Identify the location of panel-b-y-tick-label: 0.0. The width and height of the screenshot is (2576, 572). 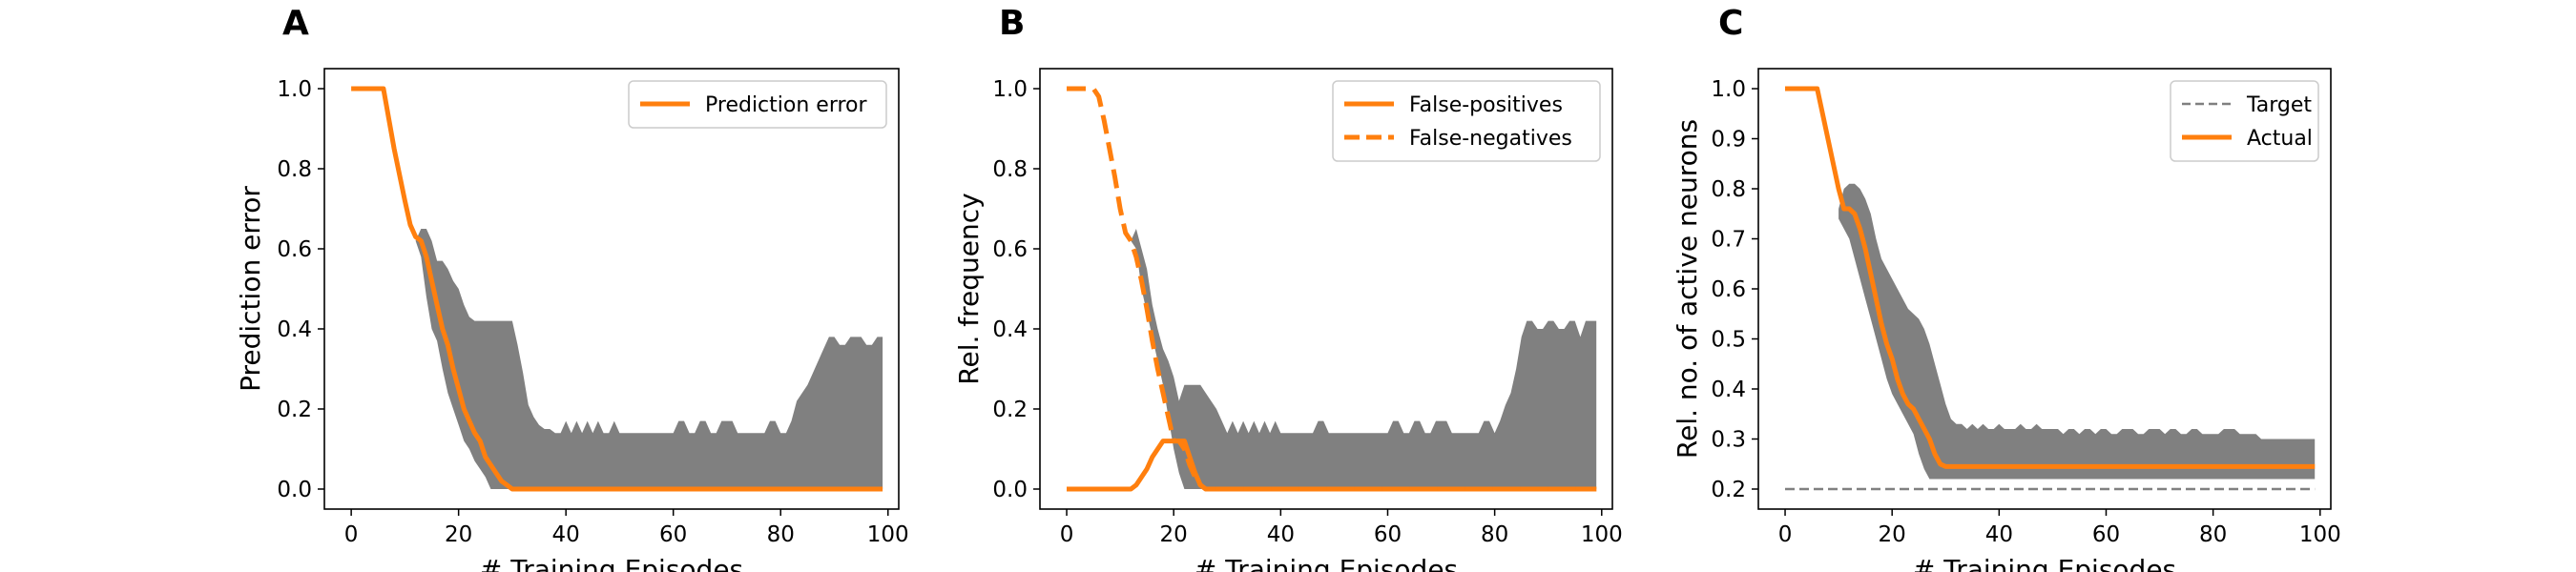
(1010, 490).